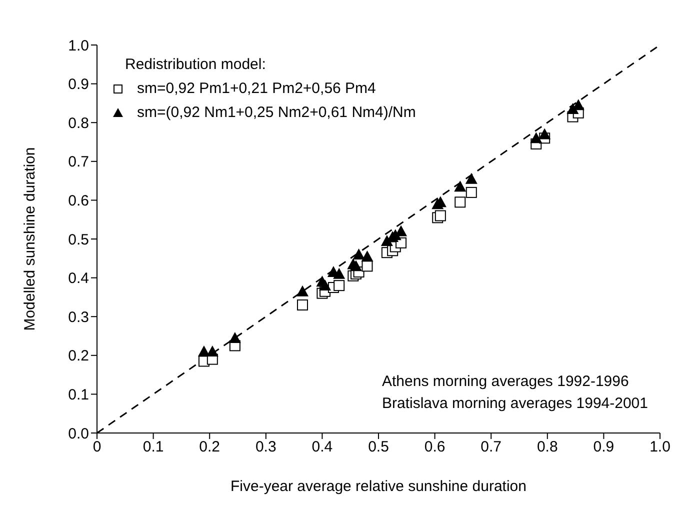 Image resolution: width=691 pixels, height=522 pixels. Describe the element at coordinates (435, 447) in the screenshot. I see `x-tick-label: 0.6` at that location.